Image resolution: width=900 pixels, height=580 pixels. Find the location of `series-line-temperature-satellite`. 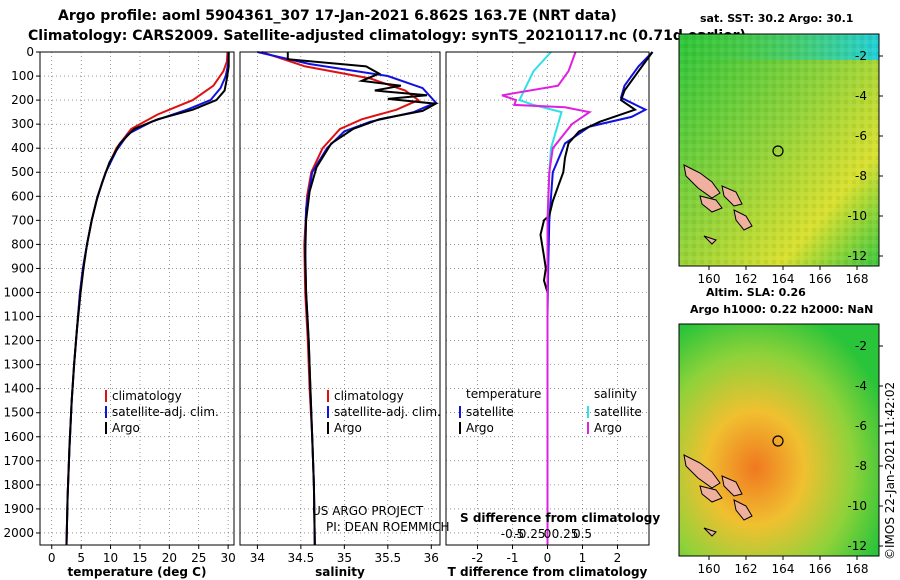

series-line-temperature-satellite is located at coordinates (600, 298).